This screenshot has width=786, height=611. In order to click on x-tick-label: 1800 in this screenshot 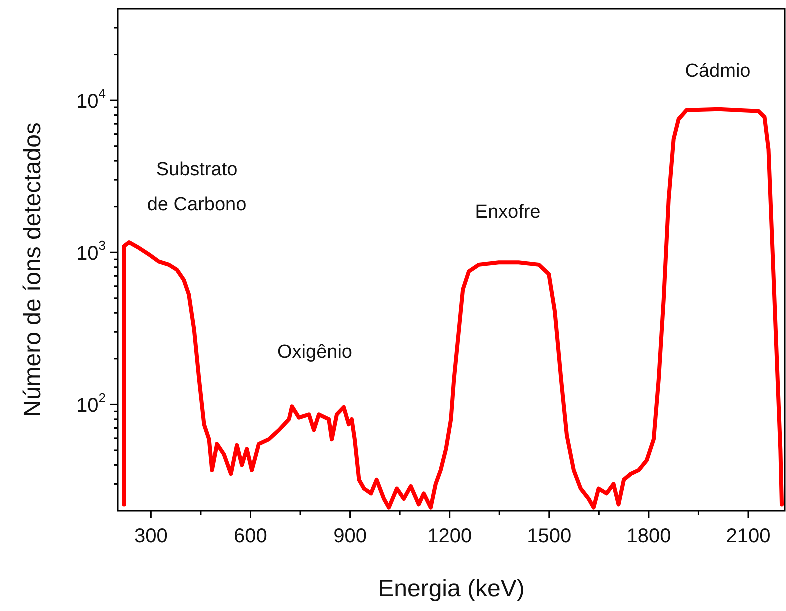, I will do `click(649, 537)`.